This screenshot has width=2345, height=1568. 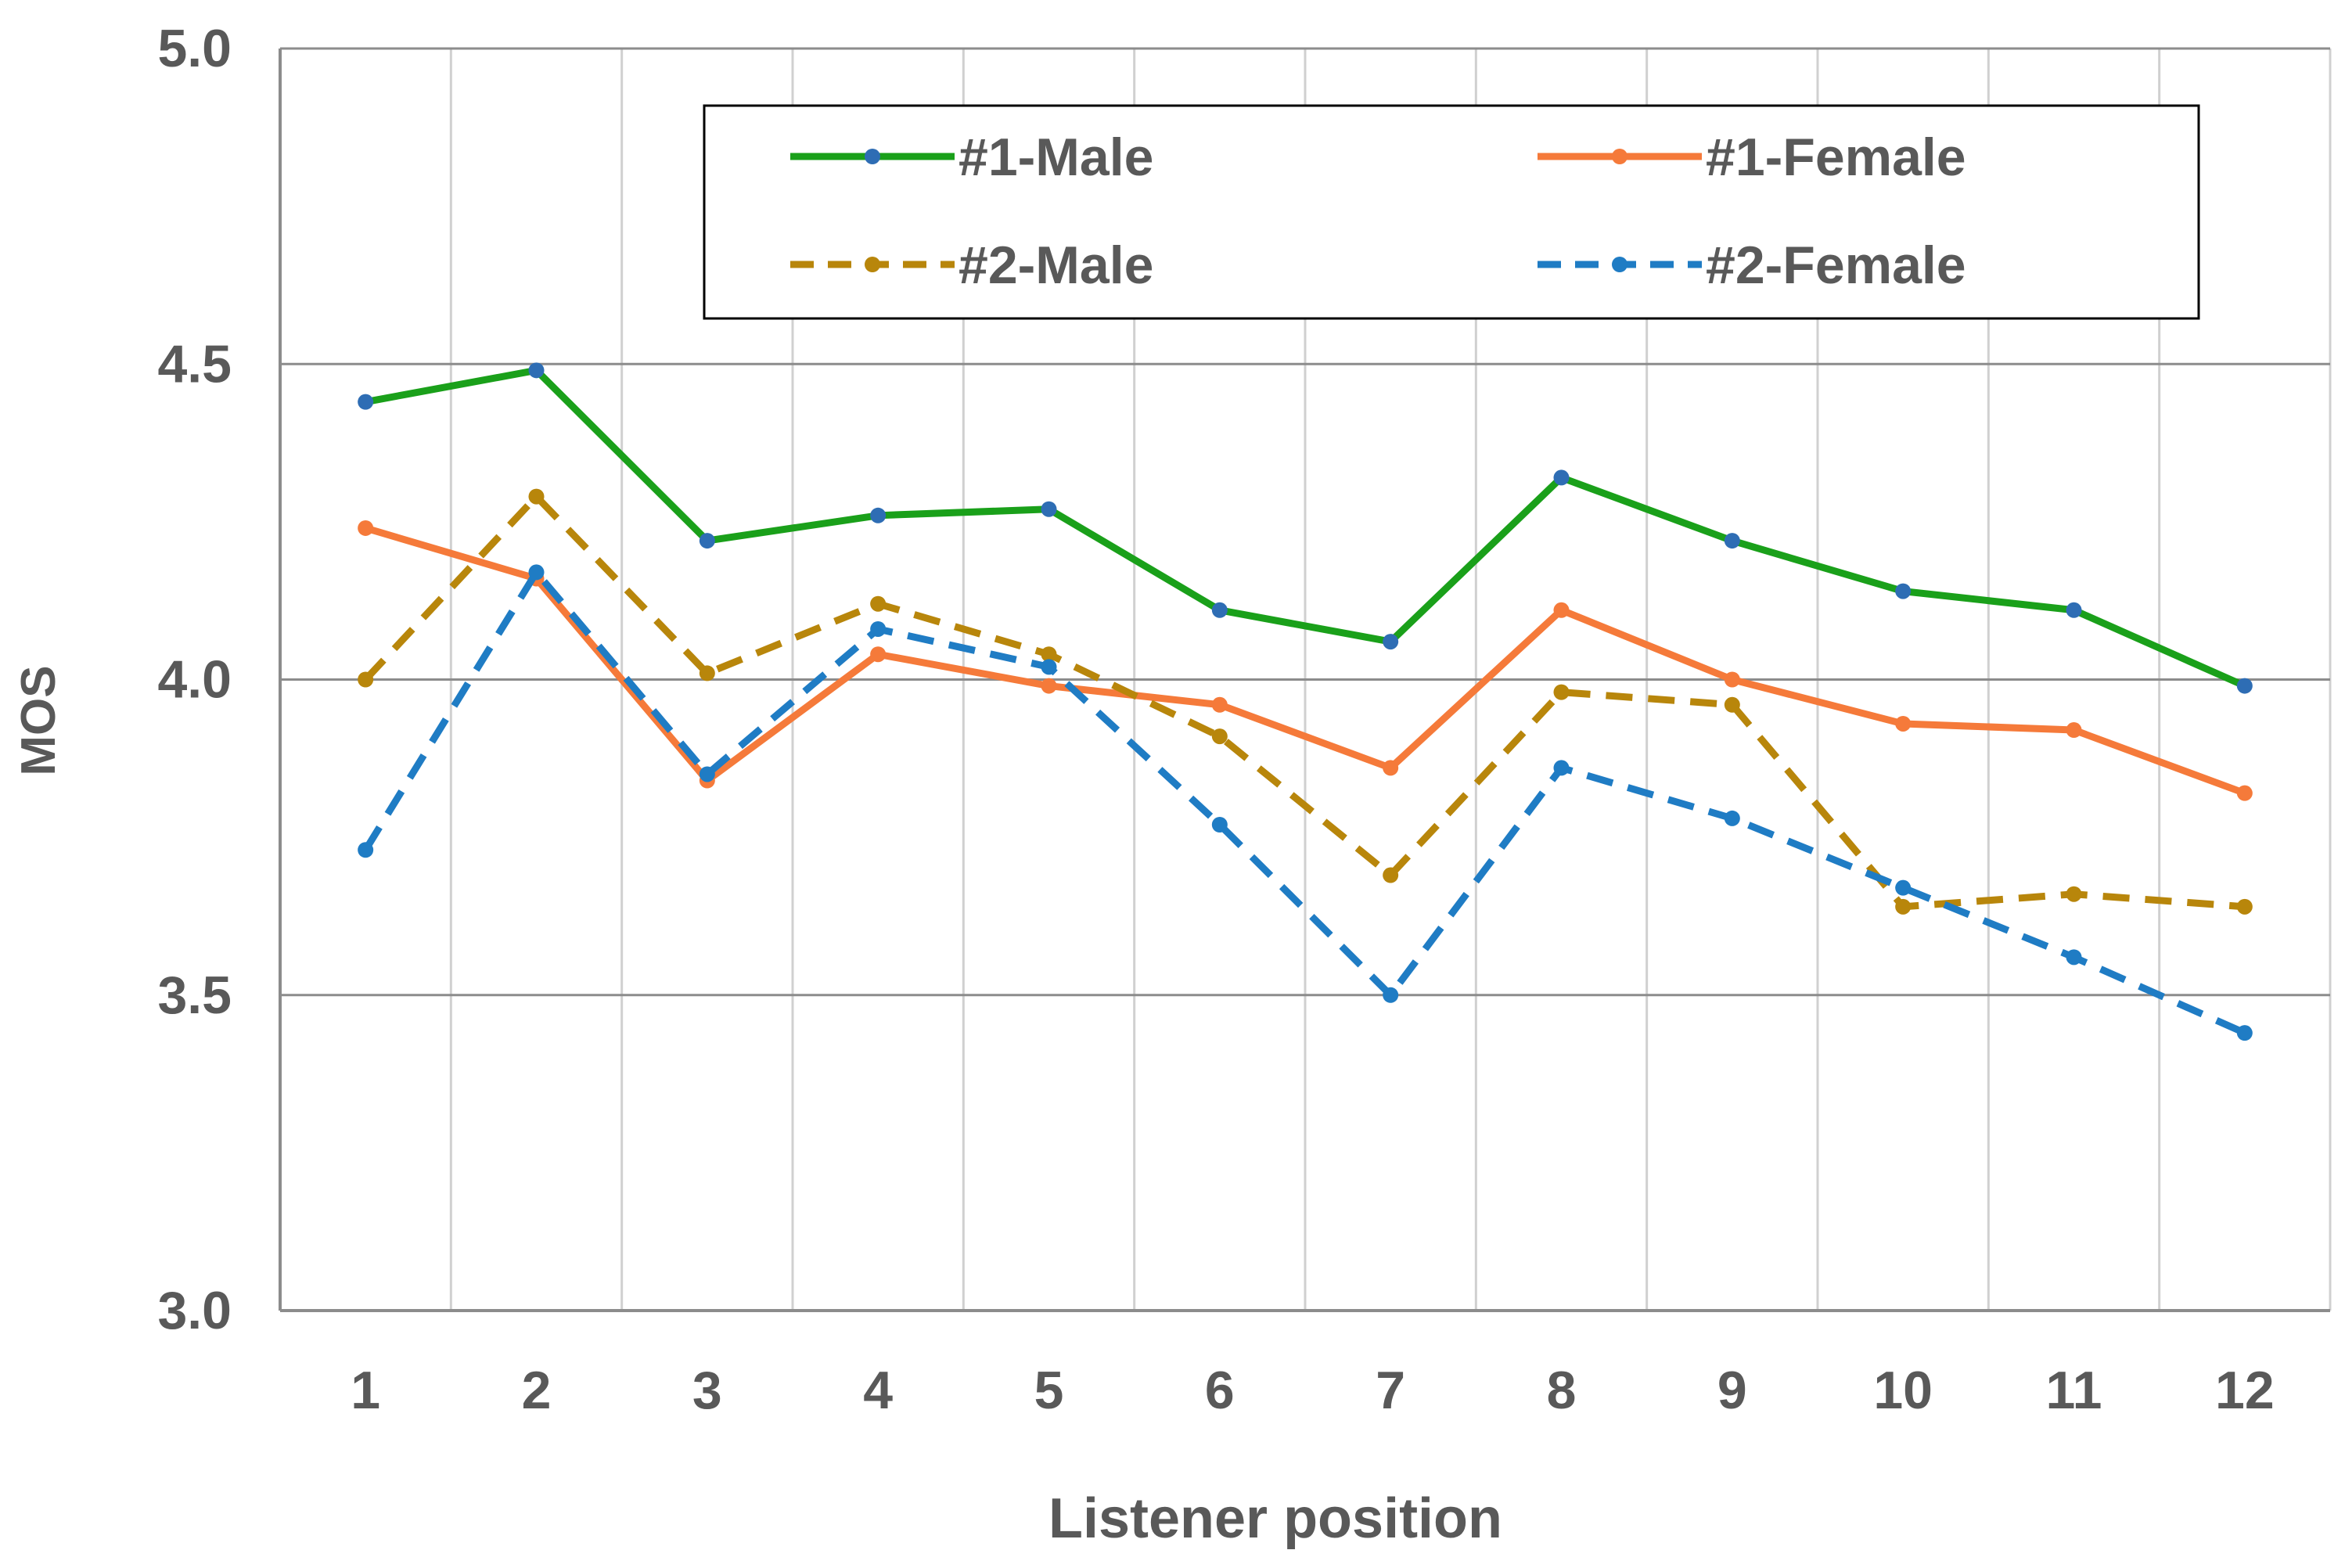 What do you see at coordinates (1562, 1390) in the screenshot?
I see `x-tick-label: 8` at bounding box center [1562, 1390].